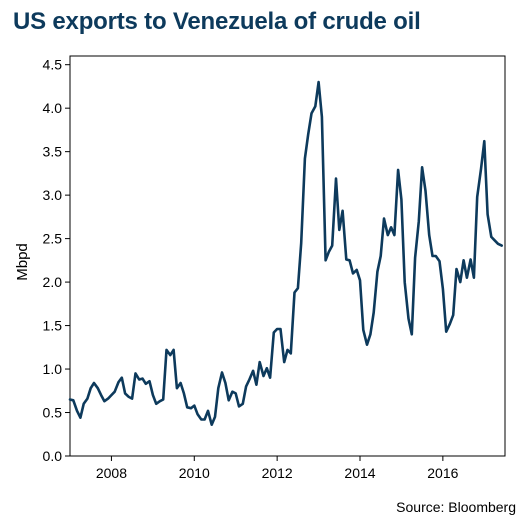 The image size is (526, 529). I want to click on y-axis-ticks: 0.0 0.5 1.0 1.5 2.0 2.5 3.0 3.5 4.0 4.5, so click(56, 260).